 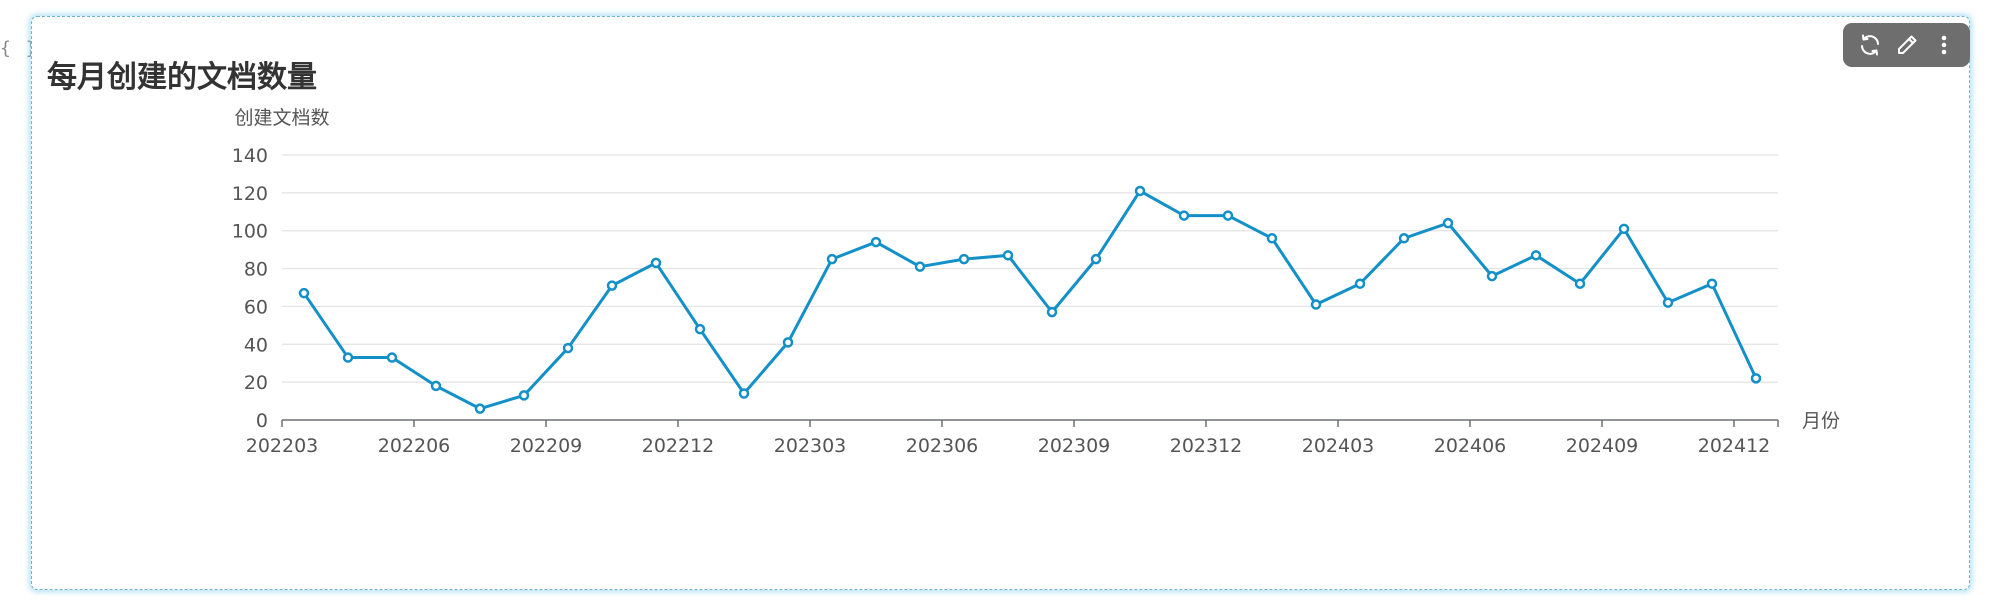 What do you see at coordinates (1206, 446) in the screenshot?
I see `x-tick-label: 202312` at bounding box center [1206, 446].